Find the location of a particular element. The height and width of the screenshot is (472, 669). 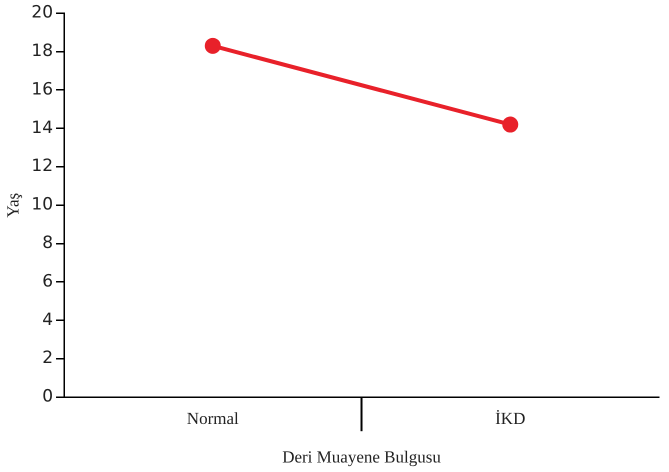

y-tick-label: 6 is located at coordinates (48, 281).